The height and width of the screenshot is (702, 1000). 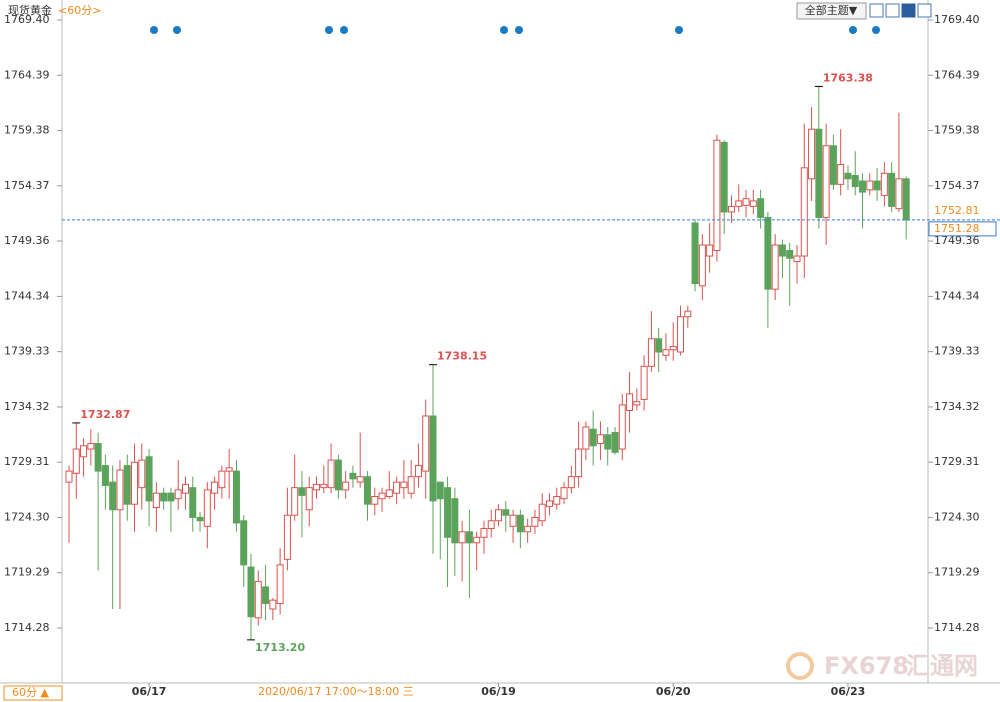 I want to click on x-tick-label: 06/19, so click(x=498, y=691).